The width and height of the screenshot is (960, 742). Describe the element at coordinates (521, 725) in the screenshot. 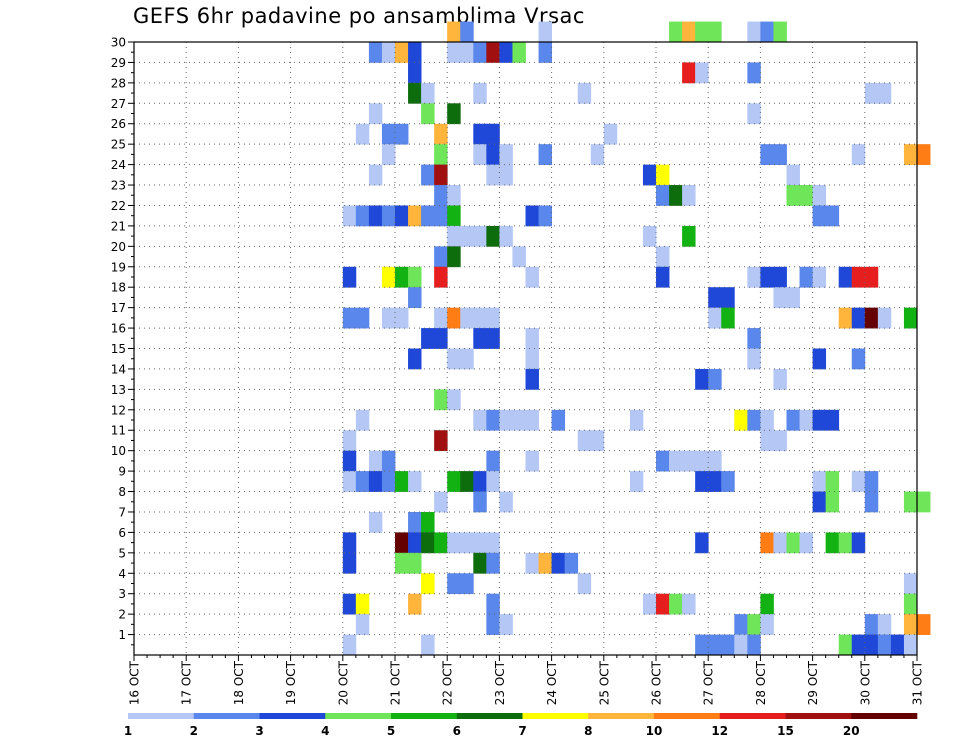

I see `colorbar: 1 2 3 4 5 6 7 8 10 12 15 20` at that location.